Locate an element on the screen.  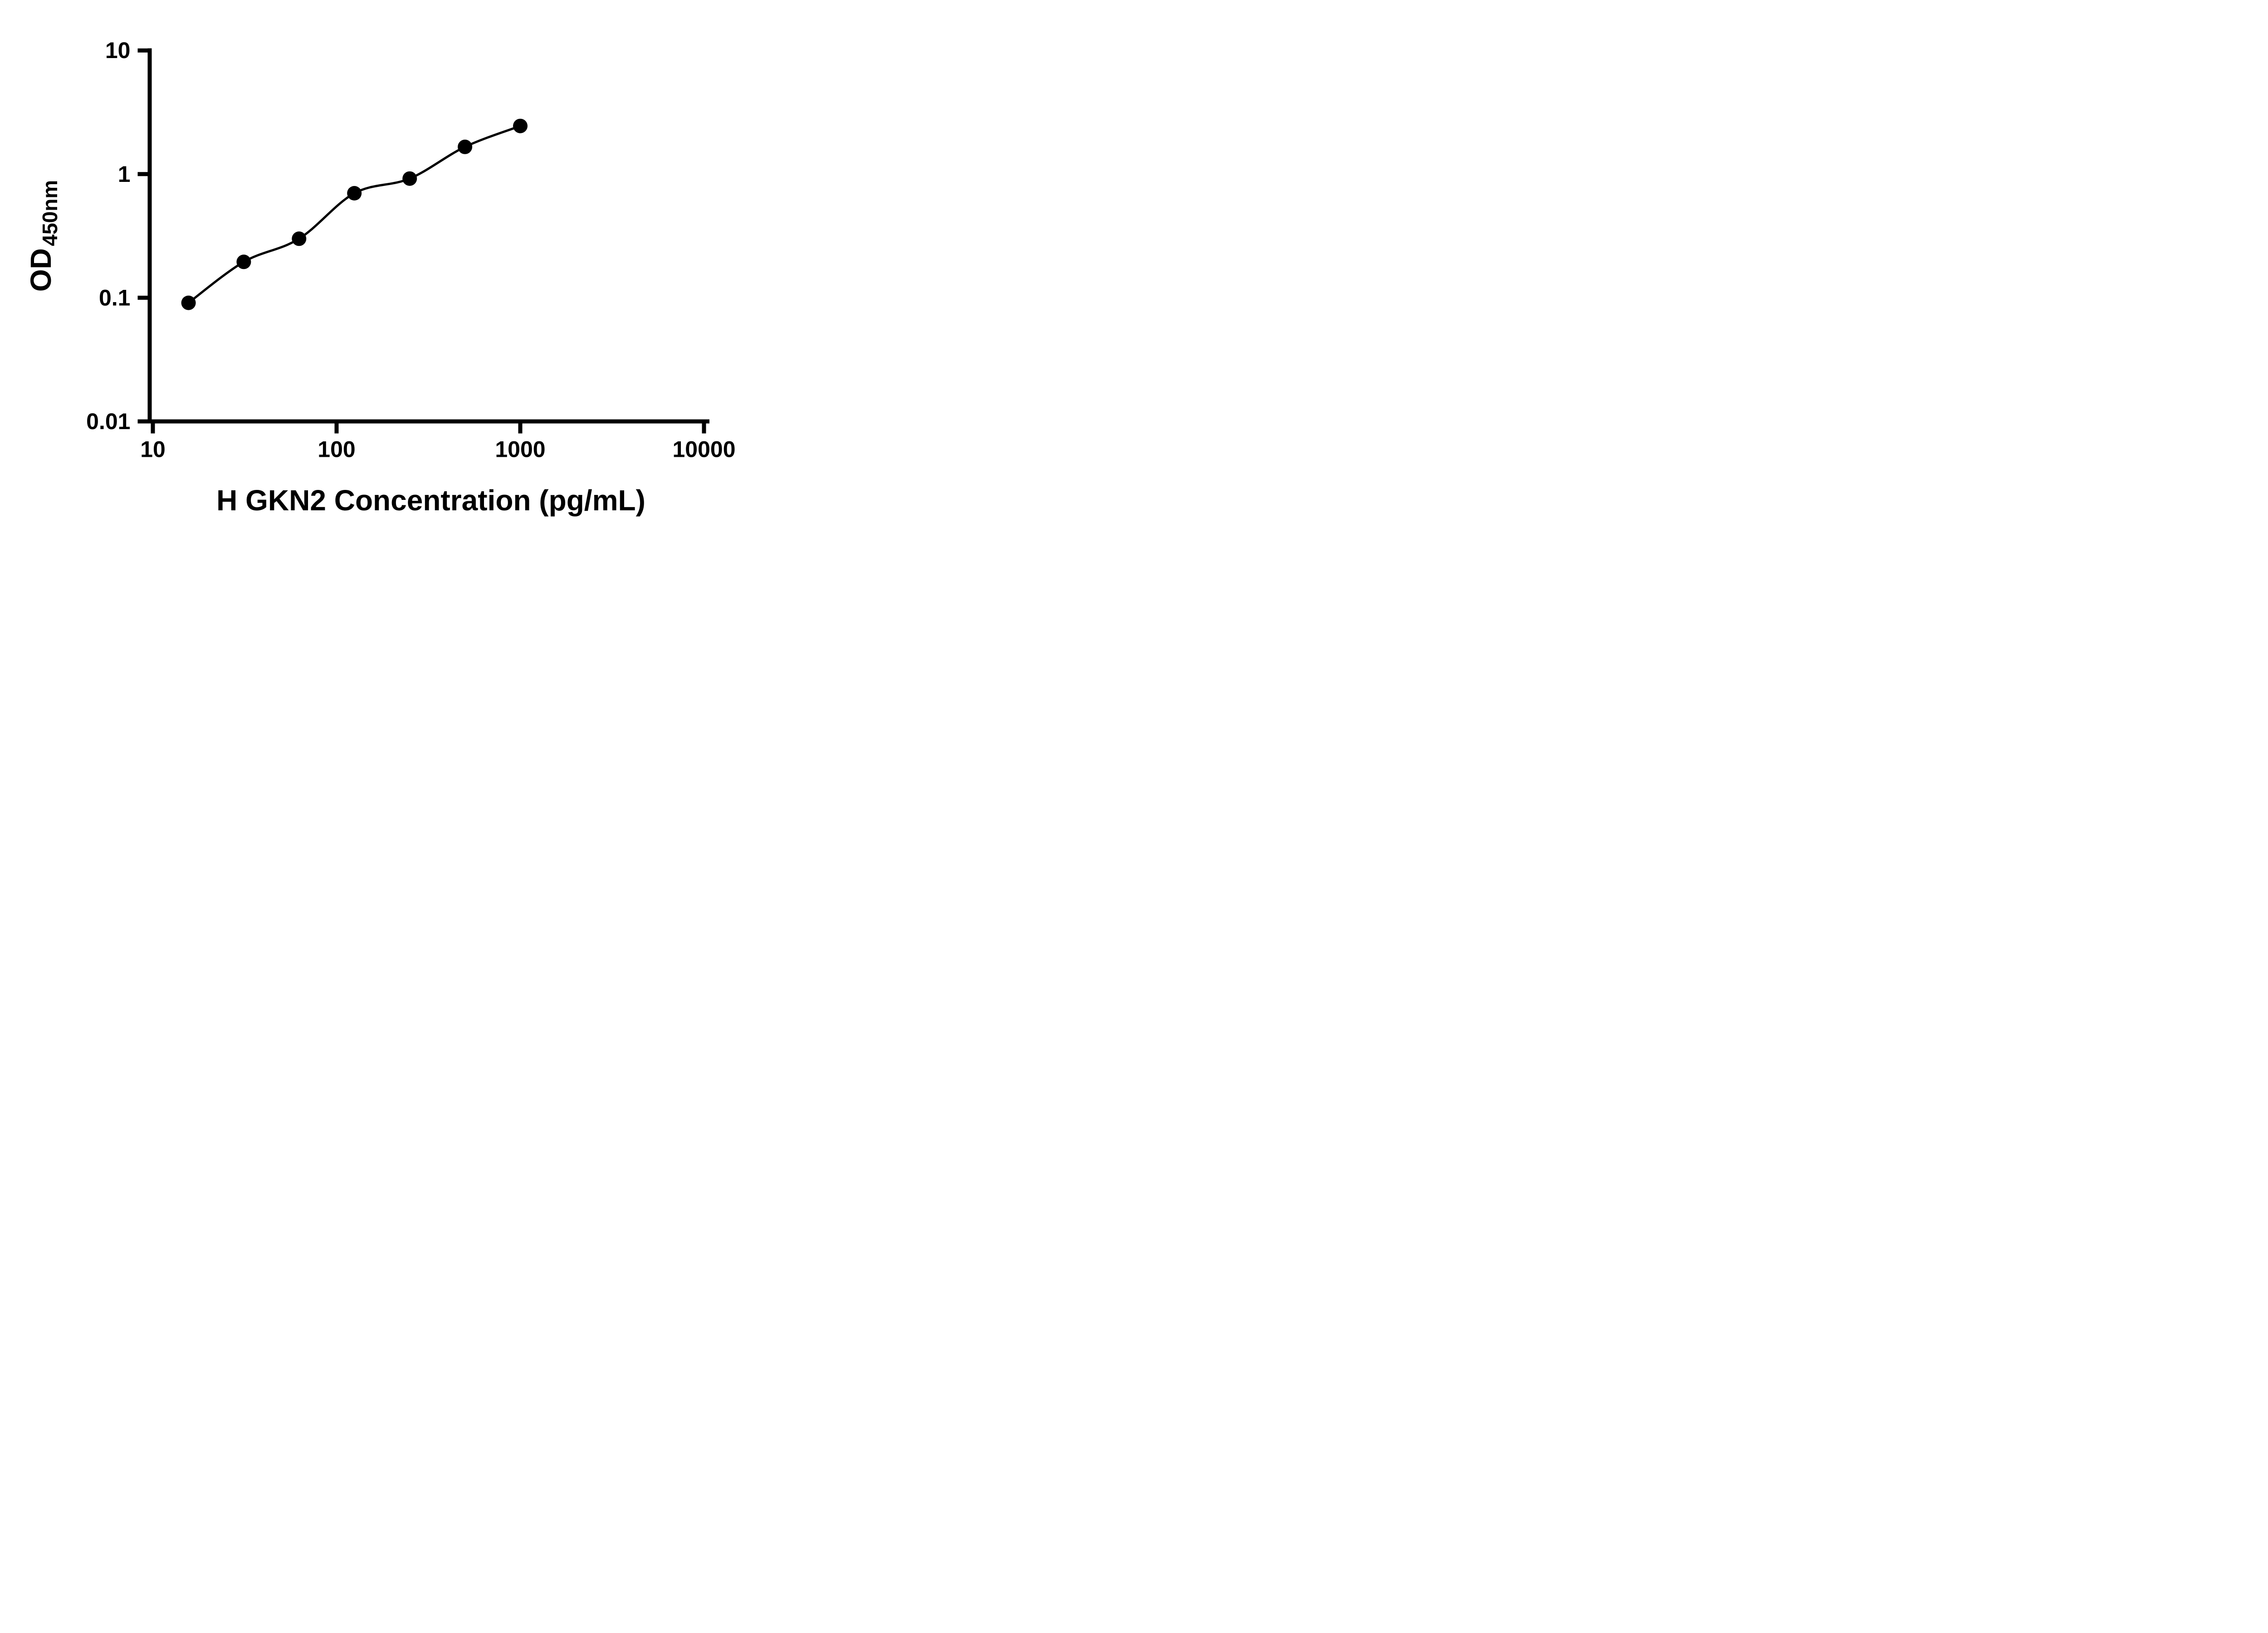
fit-curve is located at coordinates (354, 214).